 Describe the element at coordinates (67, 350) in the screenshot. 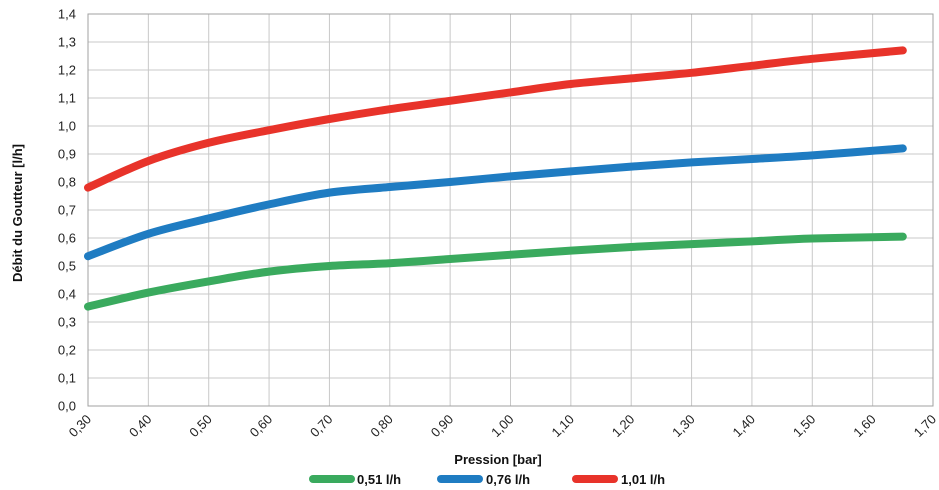

I see `y-tick-label: 0,2` at that location.